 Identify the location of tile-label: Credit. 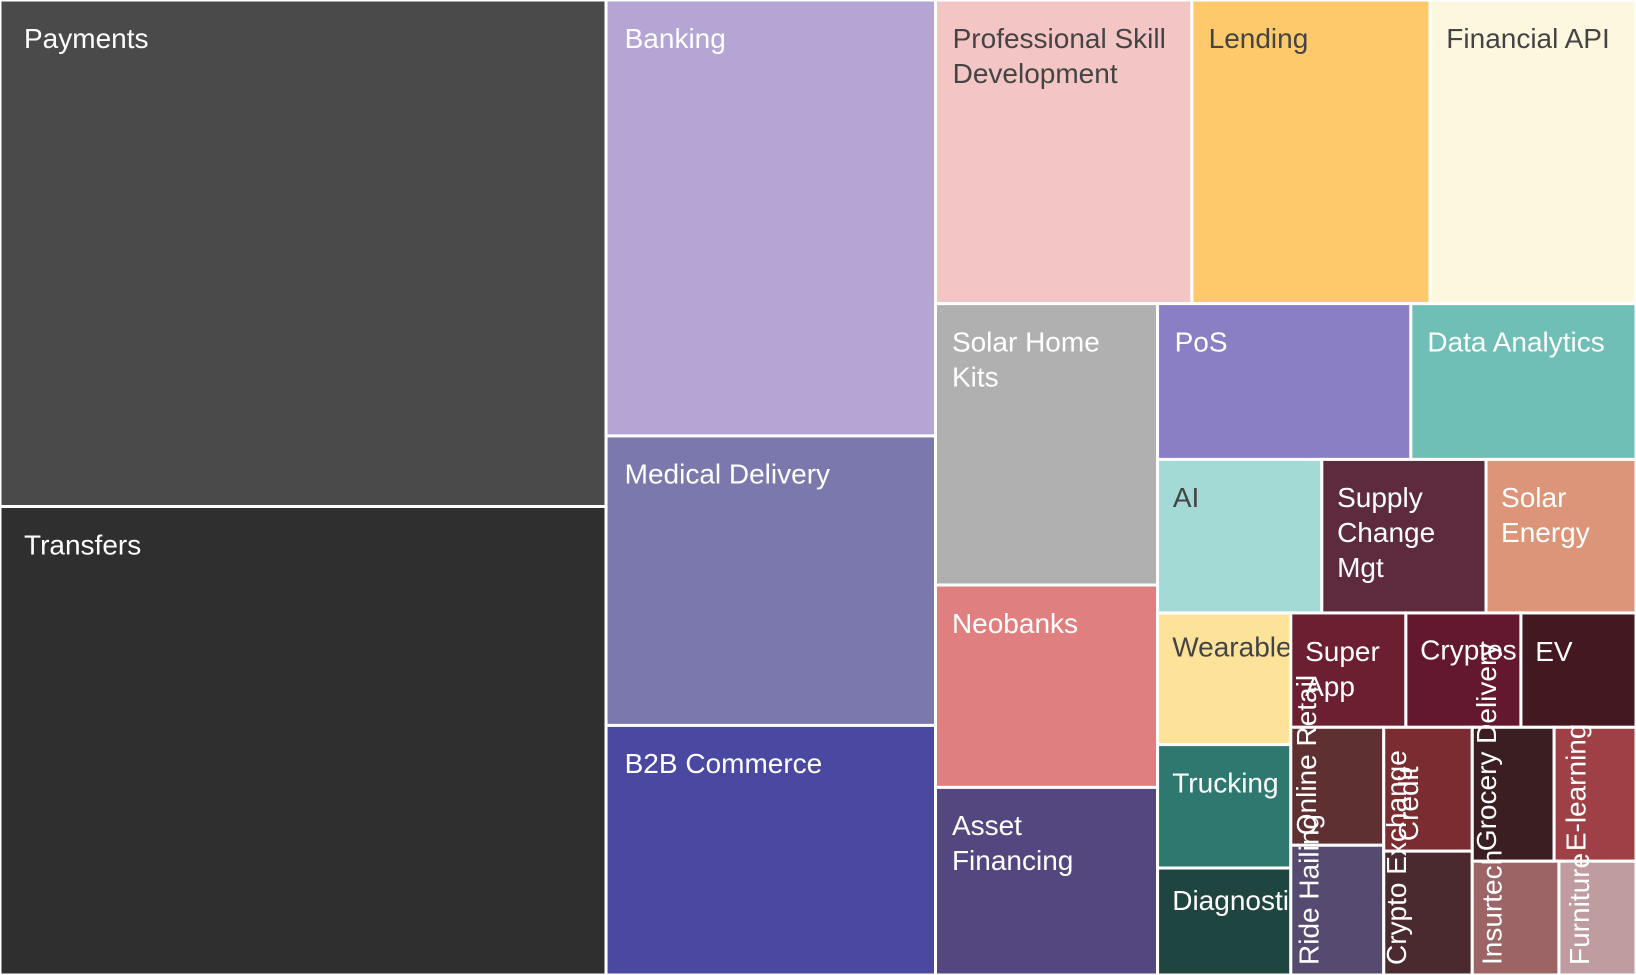
(1408, 803).